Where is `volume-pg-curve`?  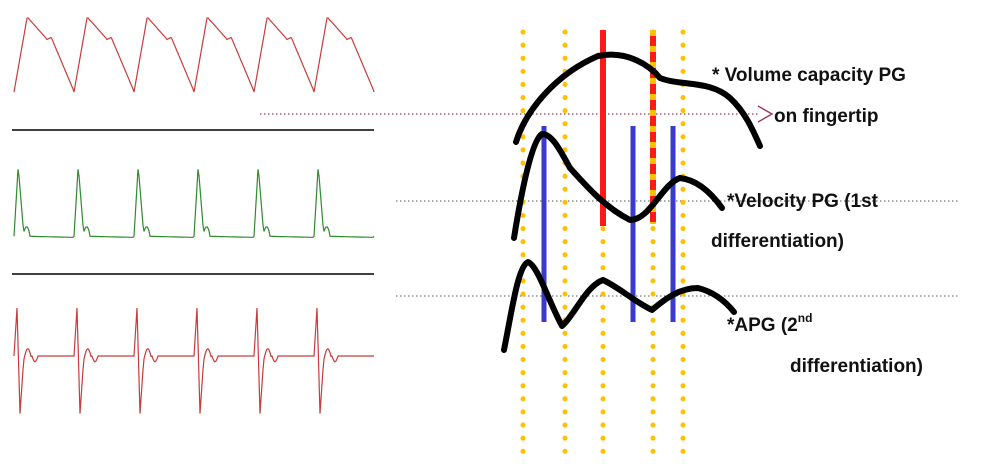 volume-pg-curve is located at coordinates (638, 100).